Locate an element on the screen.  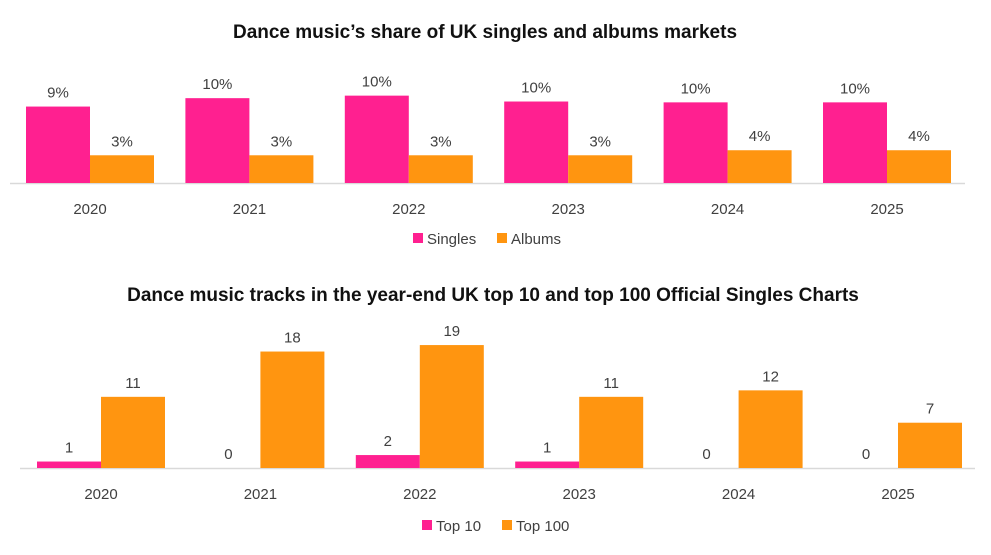
legend-label-top100: Top 100 is located at coordinates (542, 526).